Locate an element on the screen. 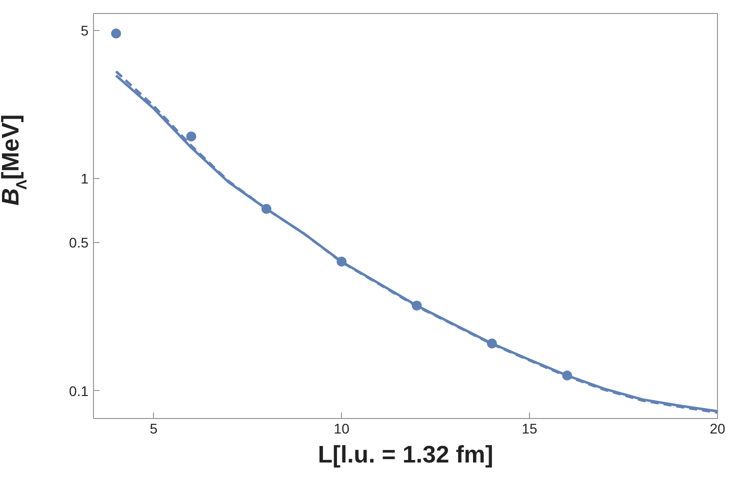 The width and height of the screenshot is (731, 488). y-axis-title: BΛ[MeV] is located at coordinates (15, 160).